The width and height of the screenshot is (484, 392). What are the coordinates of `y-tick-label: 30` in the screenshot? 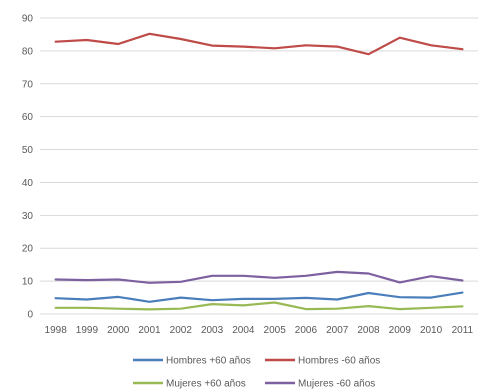 It's located at (28, 216).